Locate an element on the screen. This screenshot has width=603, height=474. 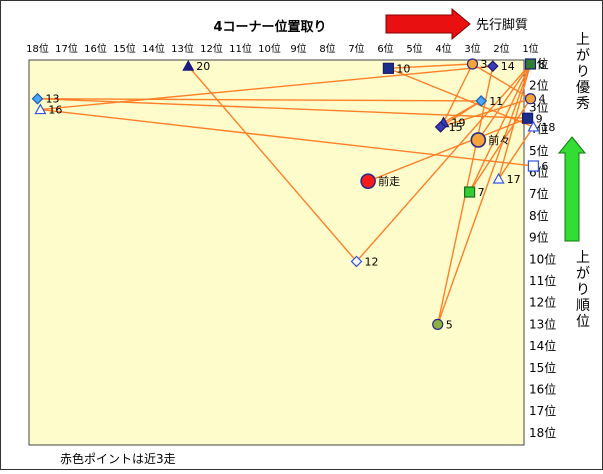
data-point-label: 13 is located at coordinates (53, 99).